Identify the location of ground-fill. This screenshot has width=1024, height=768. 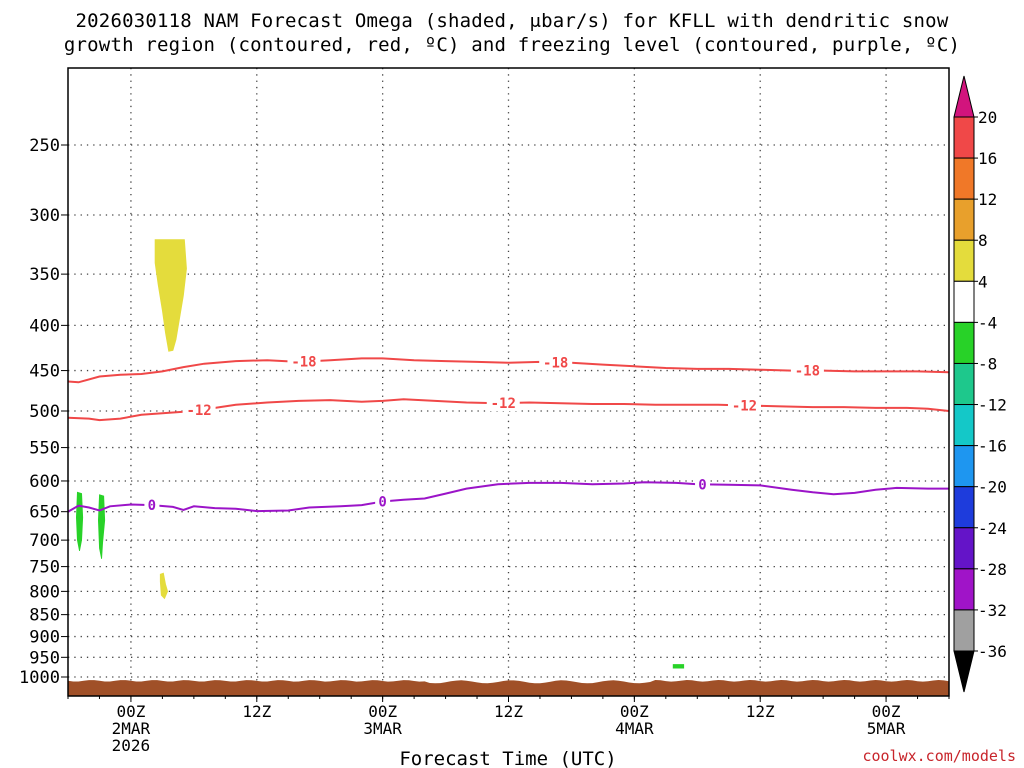
(508, 688).